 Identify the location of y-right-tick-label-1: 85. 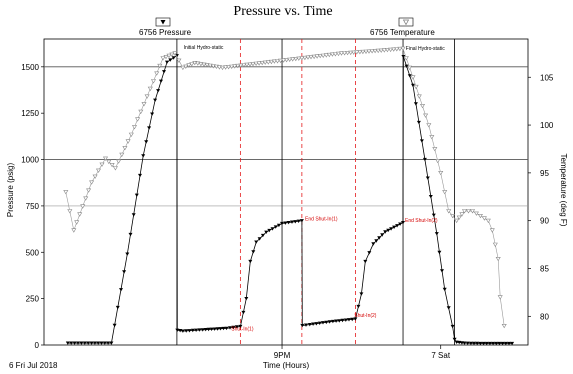
(544, 269).